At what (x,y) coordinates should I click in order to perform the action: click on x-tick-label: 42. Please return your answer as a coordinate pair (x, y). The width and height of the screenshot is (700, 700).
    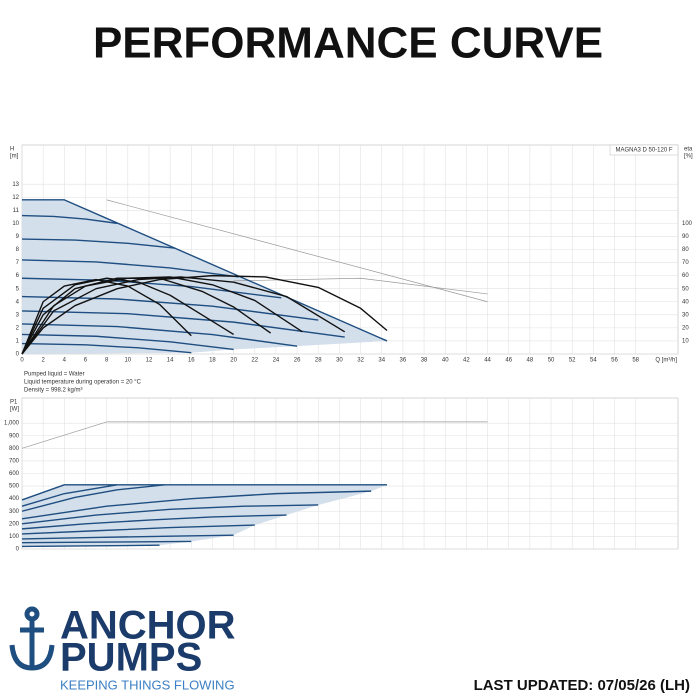
    Looking at the image, I should click on (466, 361).